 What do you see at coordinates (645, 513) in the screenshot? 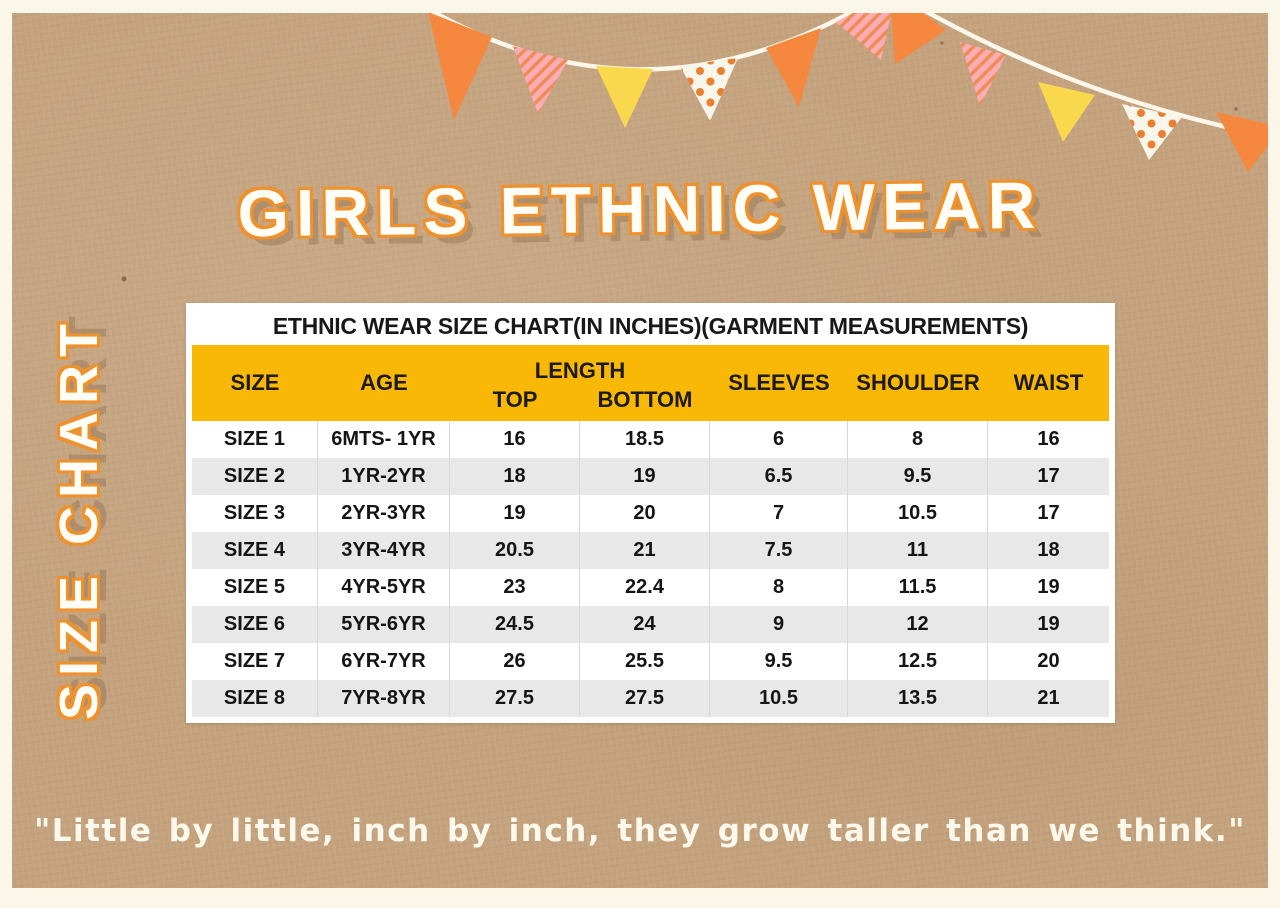
I see `cell-bottom: 20` at bounding box center [645, 513].